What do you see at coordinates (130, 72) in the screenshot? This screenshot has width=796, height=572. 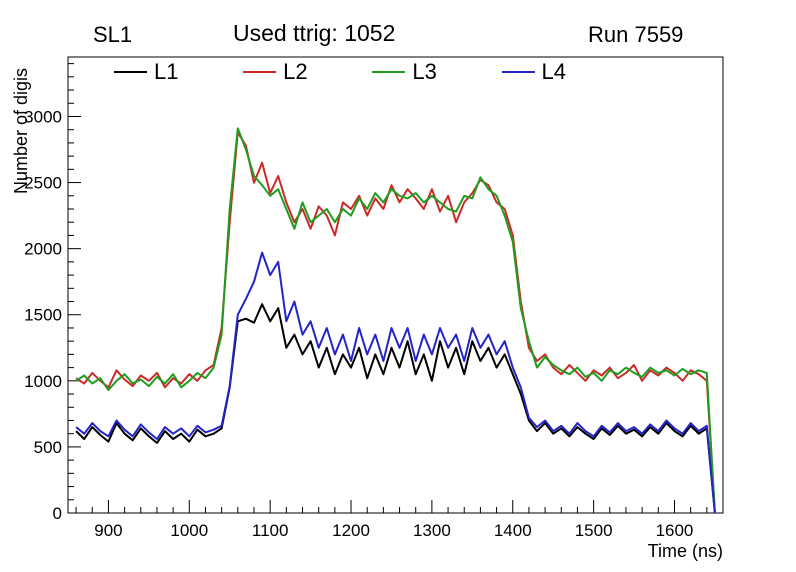 I see `legend-line-l1-icon` at bounding box center [130, 72].